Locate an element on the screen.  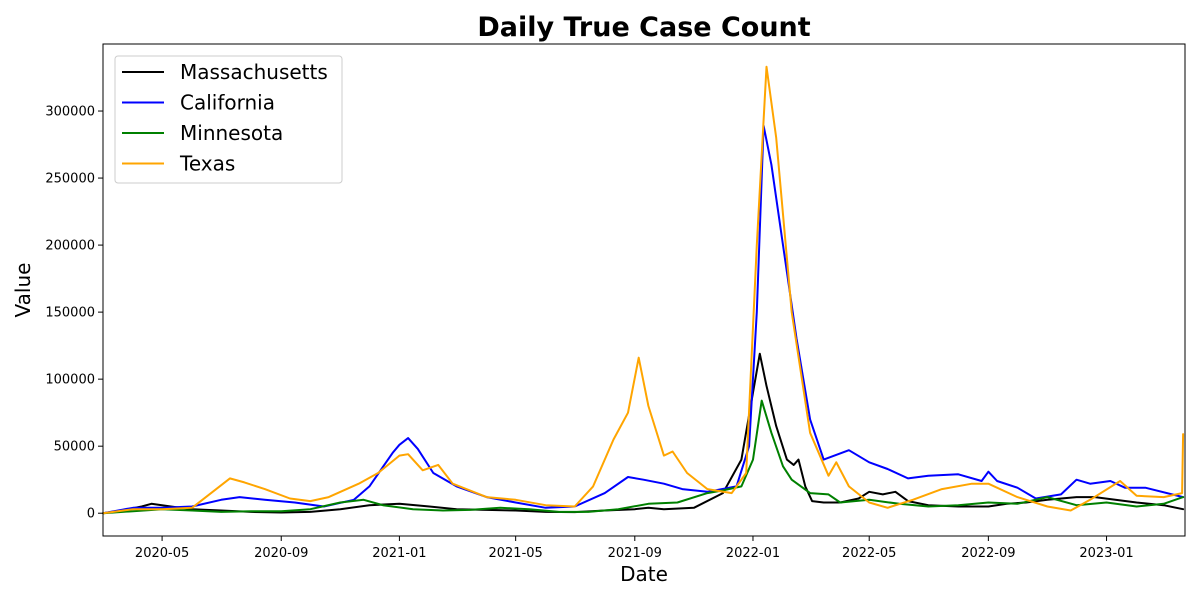
x-tick-label: 2020-09 is located at coordinates (281, 553).